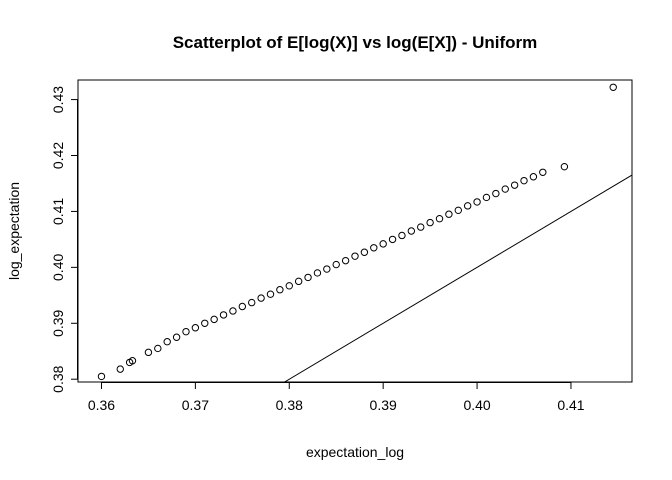 Image resolution: width=672 pixels, height=480 pixels. What do you see at coordinates (64, 239) in the screenshot?
I see `y-axis: 0.38 0.39 0.40 0.41 0.42 0.43` at bounding box center [64, 239].